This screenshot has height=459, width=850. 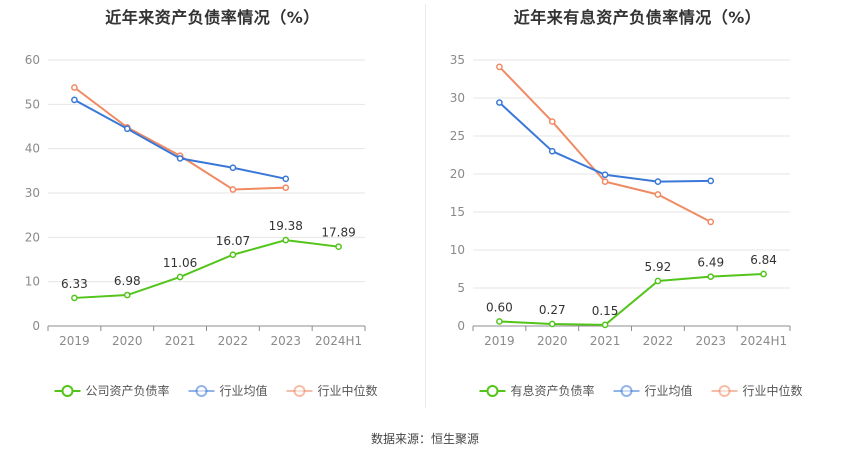 What do you see at coordinates (658, 267) in the screenshot?
I see `data-label: 5.92` at bounding box center [658, 267].